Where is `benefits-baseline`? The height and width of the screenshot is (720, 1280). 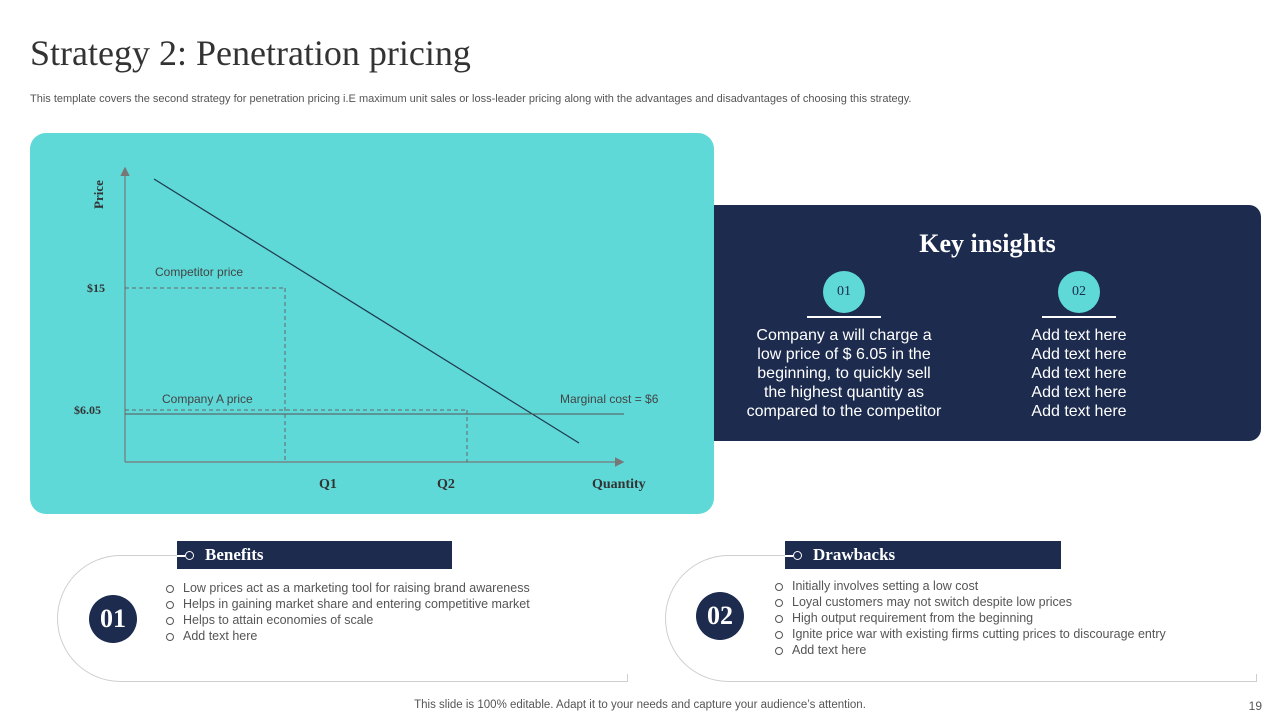
benefits-baseline is located at coordinates (377, 681).